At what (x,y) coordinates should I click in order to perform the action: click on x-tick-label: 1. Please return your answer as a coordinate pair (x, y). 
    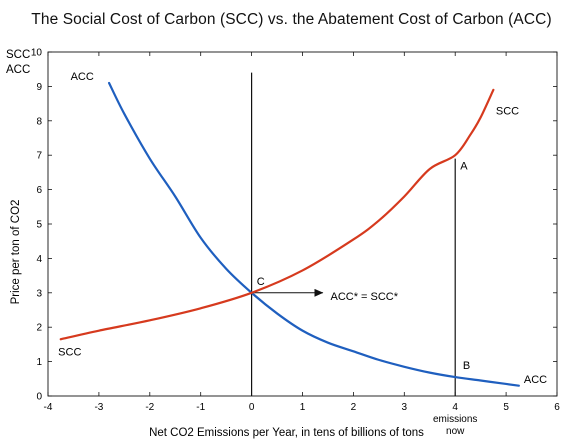
    Looking at the image, I should click on (303, 407).